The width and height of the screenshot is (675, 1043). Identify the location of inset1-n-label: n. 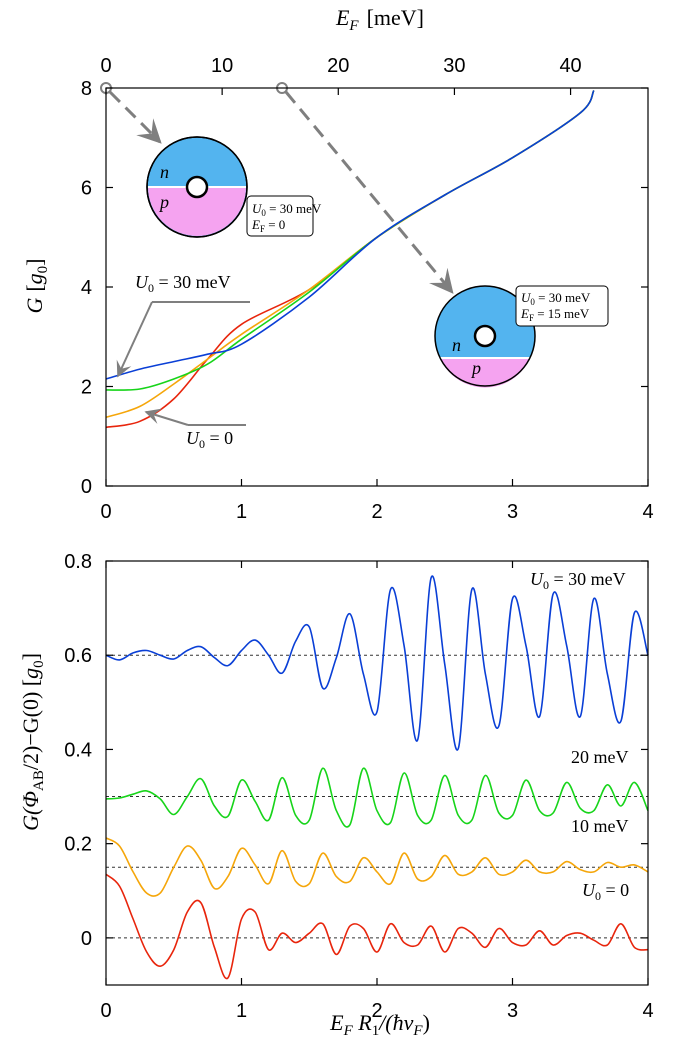
(164, 172).